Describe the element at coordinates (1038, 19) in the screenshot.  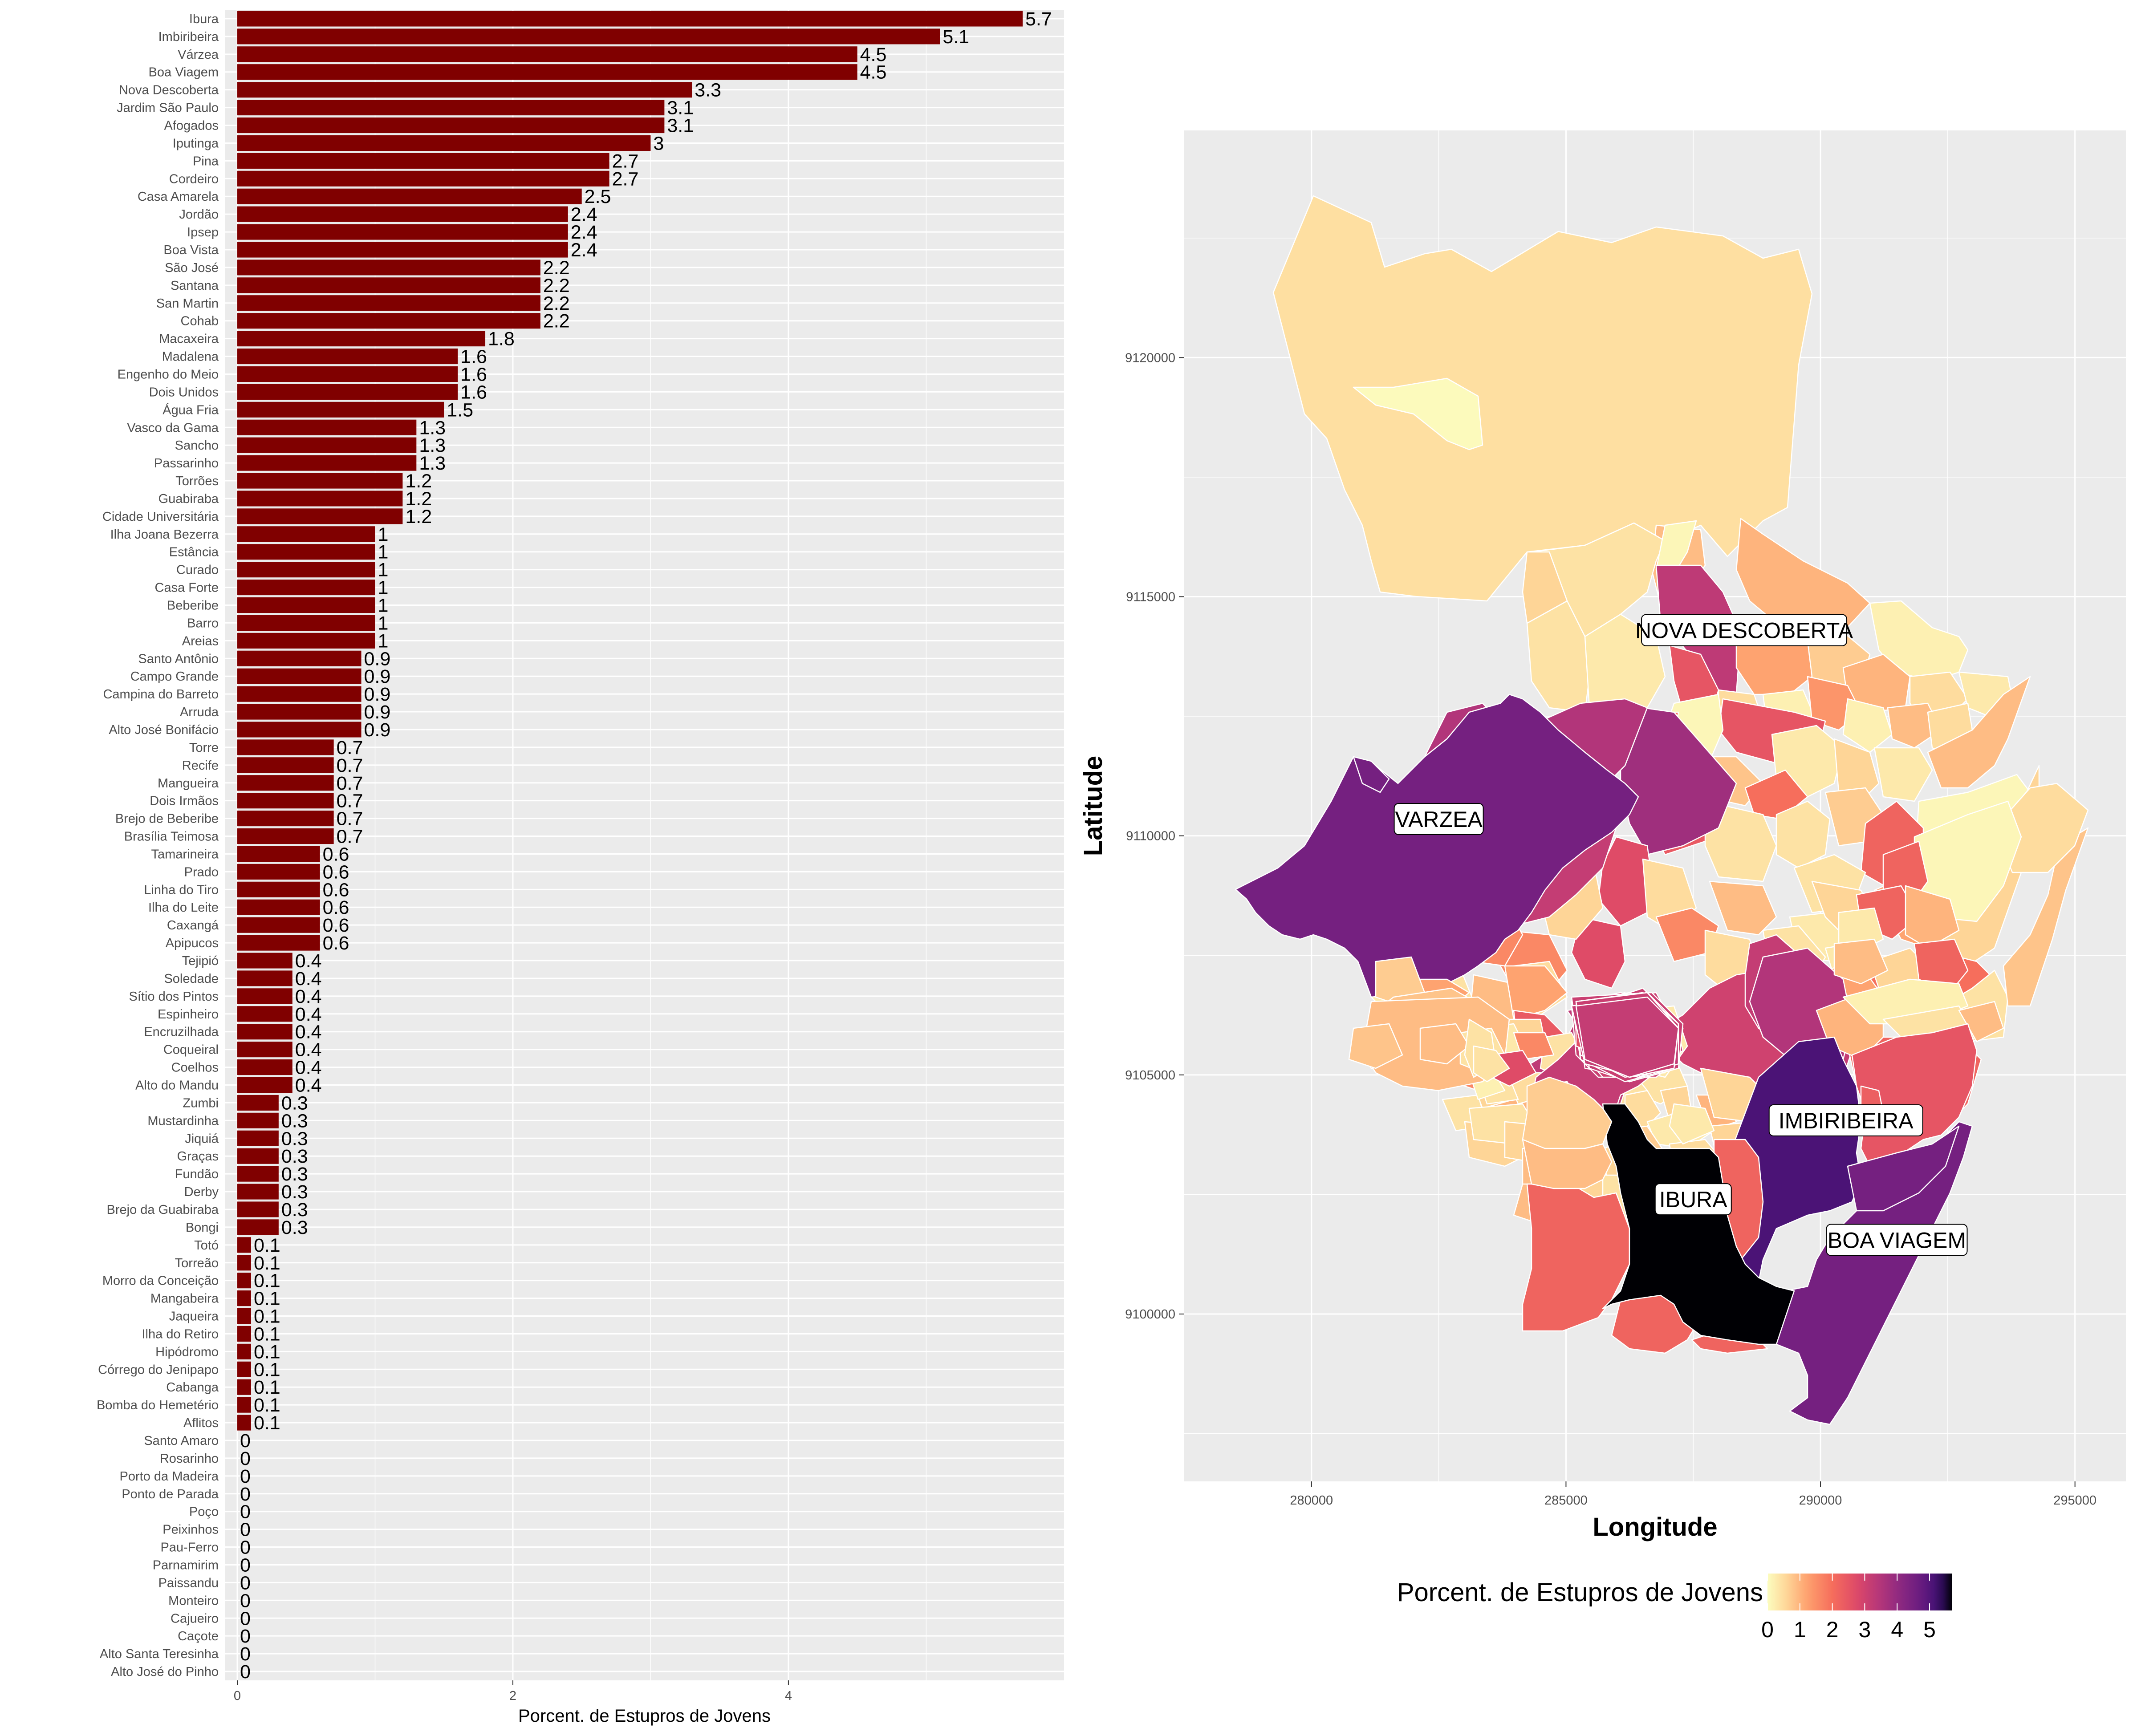
I see `bar-value-label: 5.7` at that location.